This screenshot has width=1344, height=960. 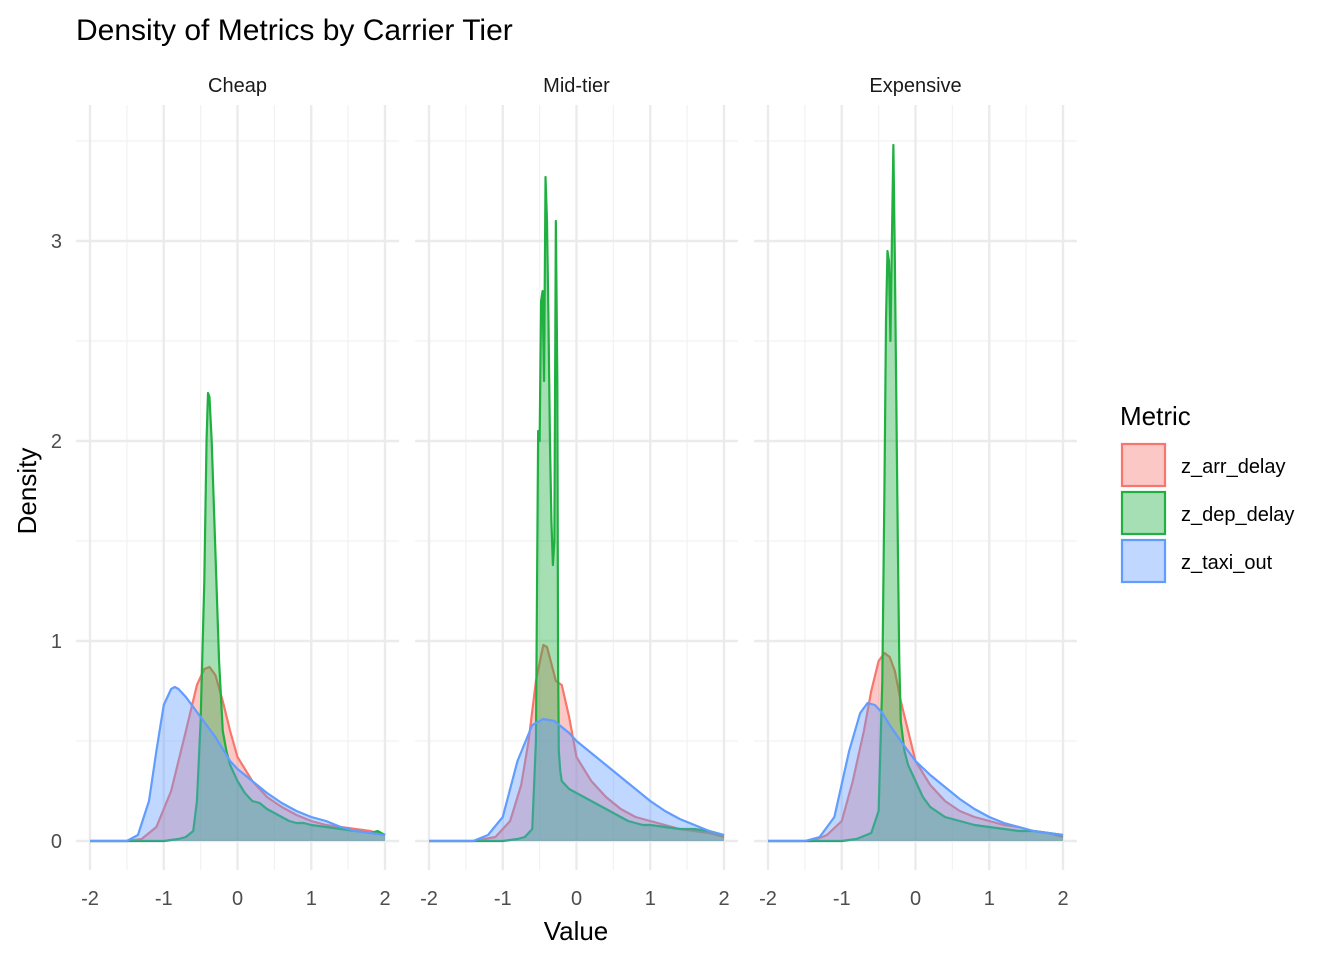 I want to click on density-line-z-taxi-out-cheap, so click(x=238, y=764).